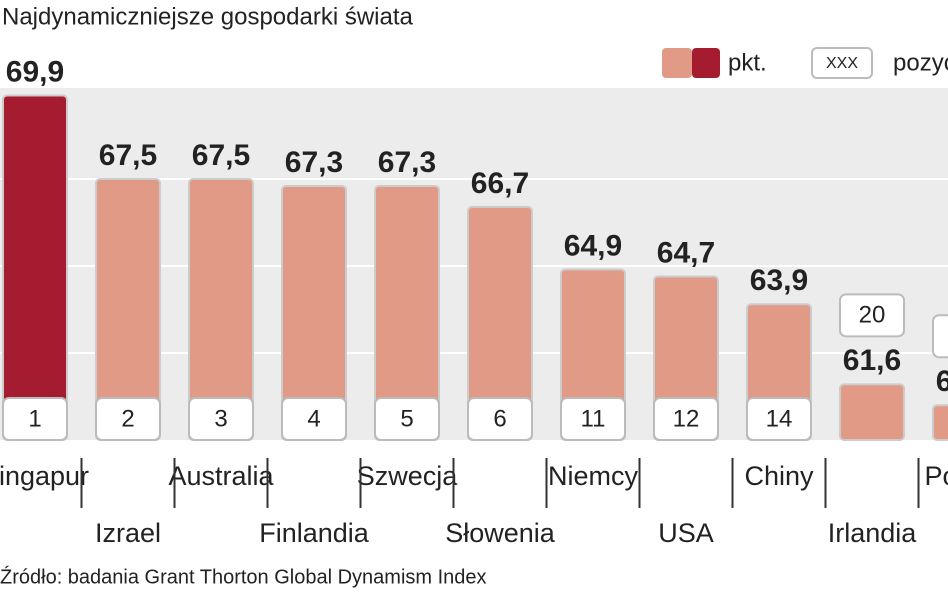  I want to click on rank-label: 4, so click(313, 418).